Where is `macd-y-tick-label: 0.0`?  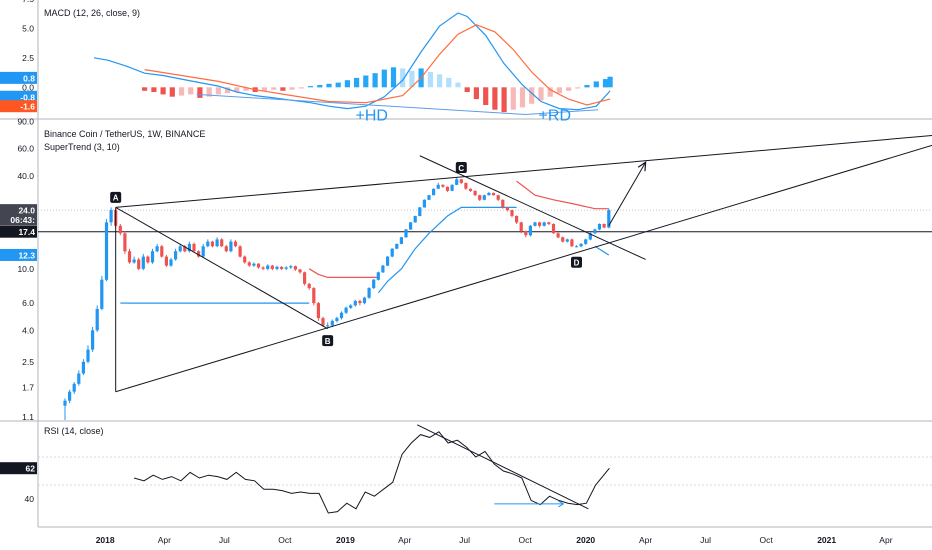
macd-y-tick-label: 0.0 is located at coordinates (28, 87).